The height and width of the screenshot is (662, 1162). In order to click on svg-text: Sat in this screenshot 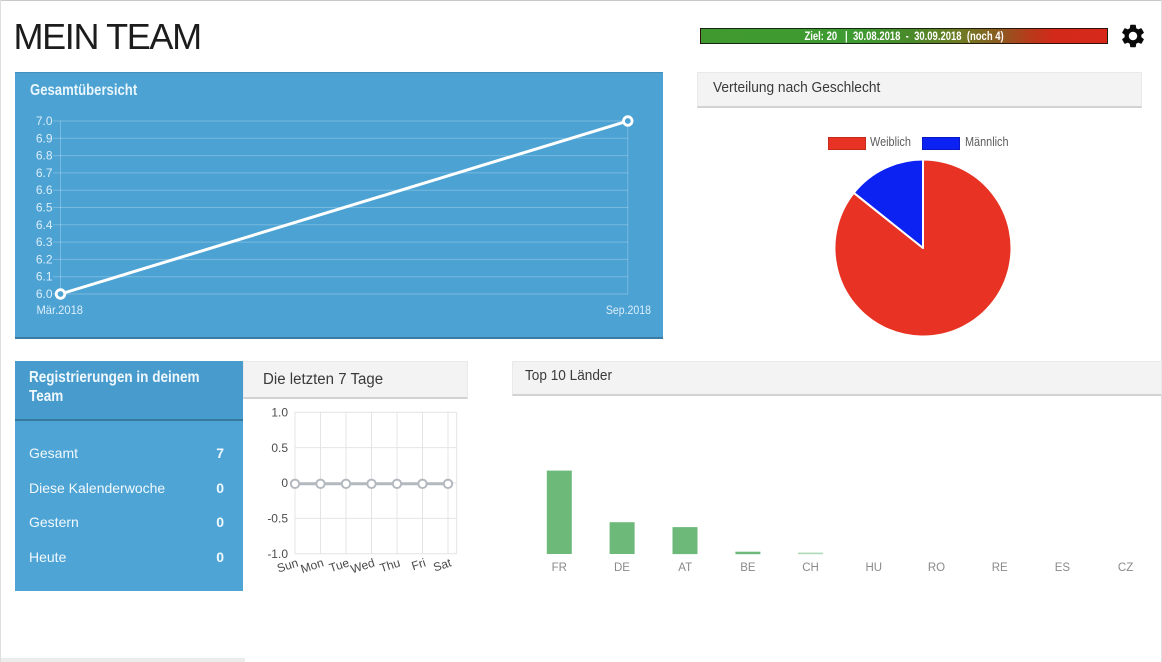, I will do `click(442, 564)`.